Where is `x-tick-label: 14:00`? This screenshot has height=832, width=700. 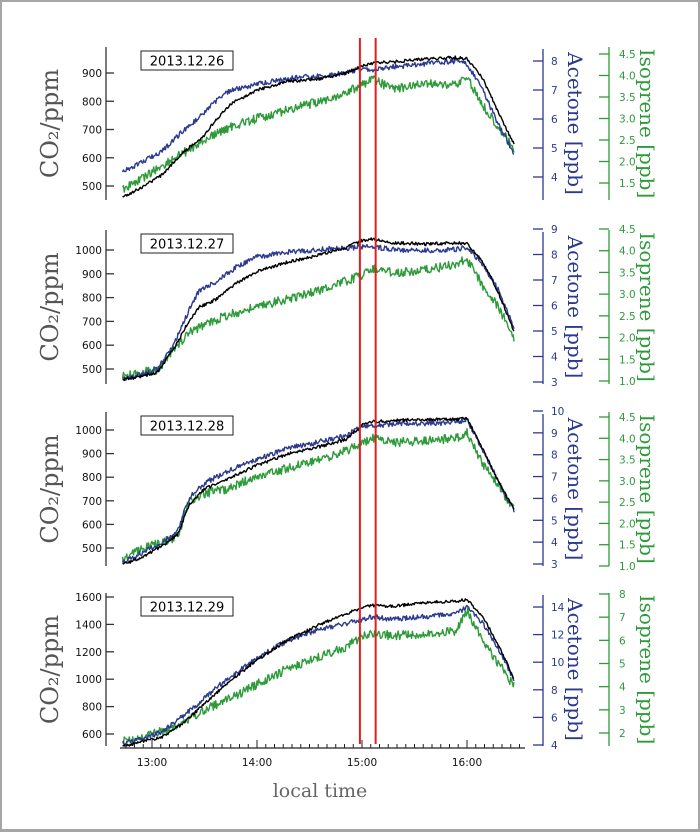
x-tick-label: 14:00 is located at coordinates (257, 763).